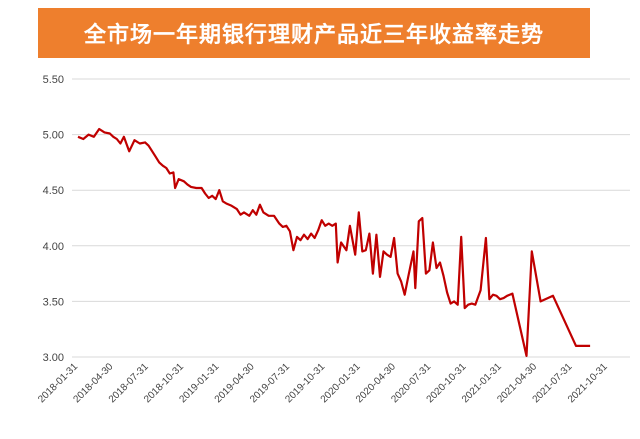  What do you see at coordinates (53, 136) in the screenshot?
I see `y-tick-label: 5.00` at bounding box center [53, 136].